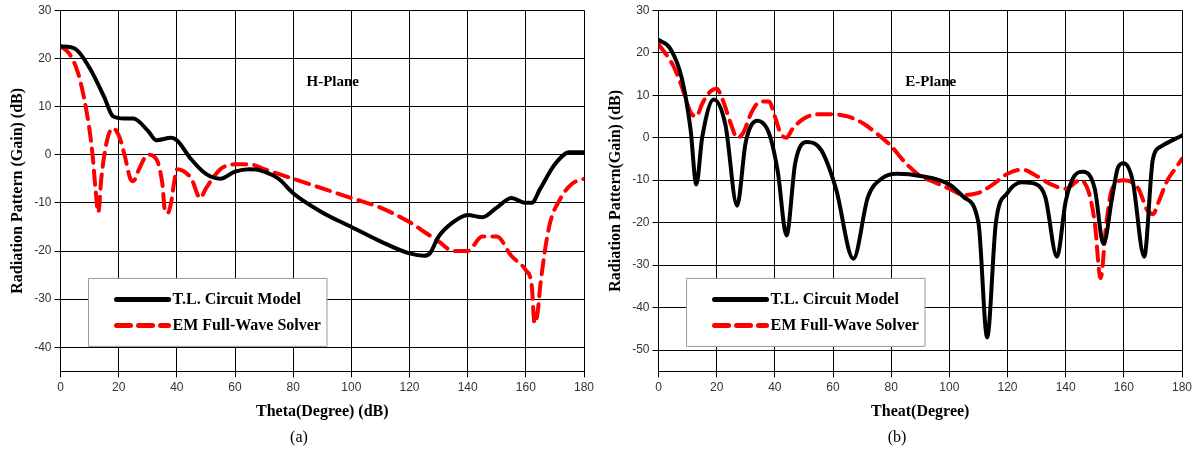  I want to click on y-tick-label: -50, so click(641, 349).